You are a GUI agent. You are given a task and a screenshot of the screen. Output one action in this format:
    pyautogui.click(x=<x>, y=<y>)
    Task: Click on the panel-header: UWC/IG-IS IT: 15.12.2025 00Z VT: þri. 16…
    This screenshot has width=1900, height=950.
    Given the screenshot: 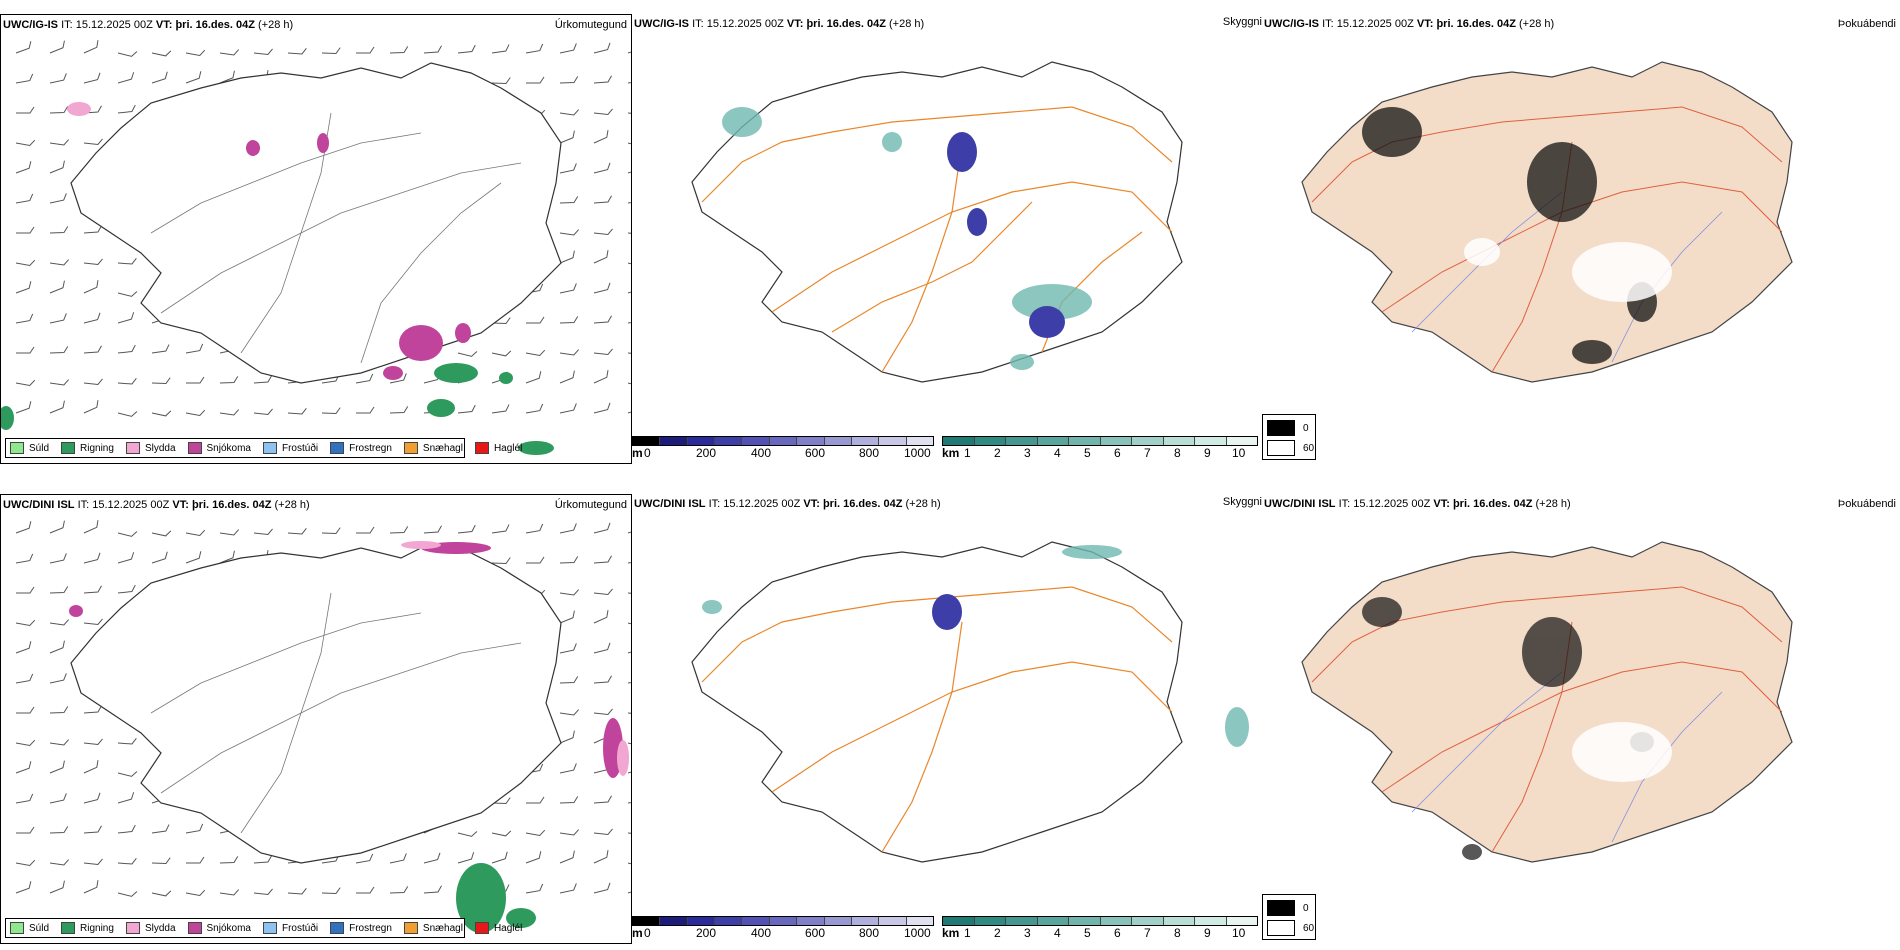 What is the action you would take?
    pyautogui.click(x=148, y=25)
    